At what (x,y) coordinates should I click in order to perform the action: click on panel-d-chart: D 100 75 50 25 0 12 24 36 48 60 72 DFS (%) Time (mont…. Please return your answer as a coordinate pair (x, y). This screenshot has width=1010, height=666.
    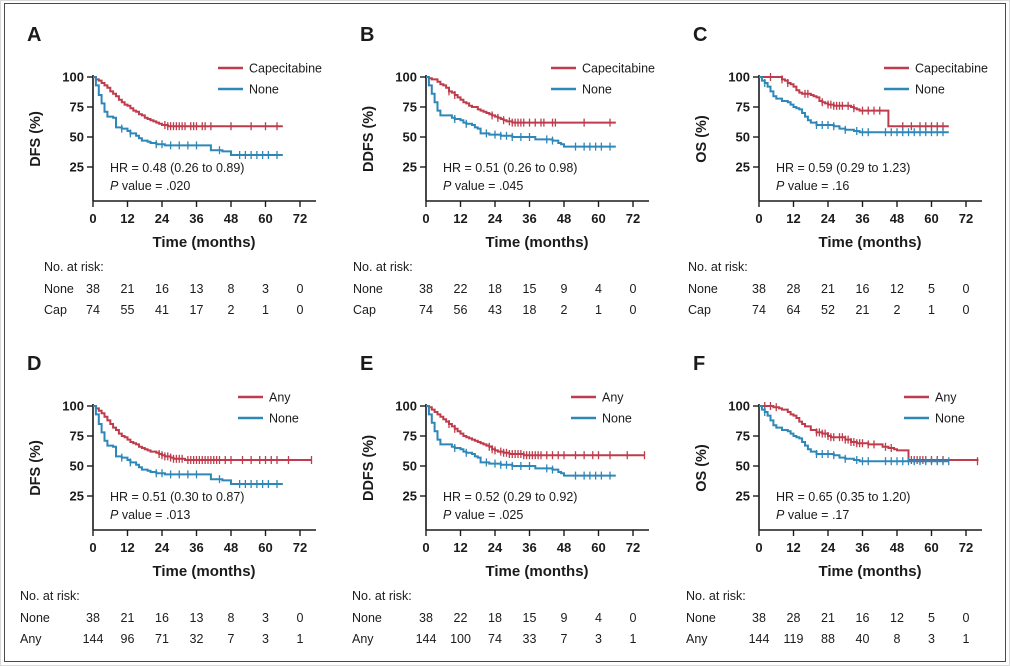
    Looking at the image, I should click on (168, 499).